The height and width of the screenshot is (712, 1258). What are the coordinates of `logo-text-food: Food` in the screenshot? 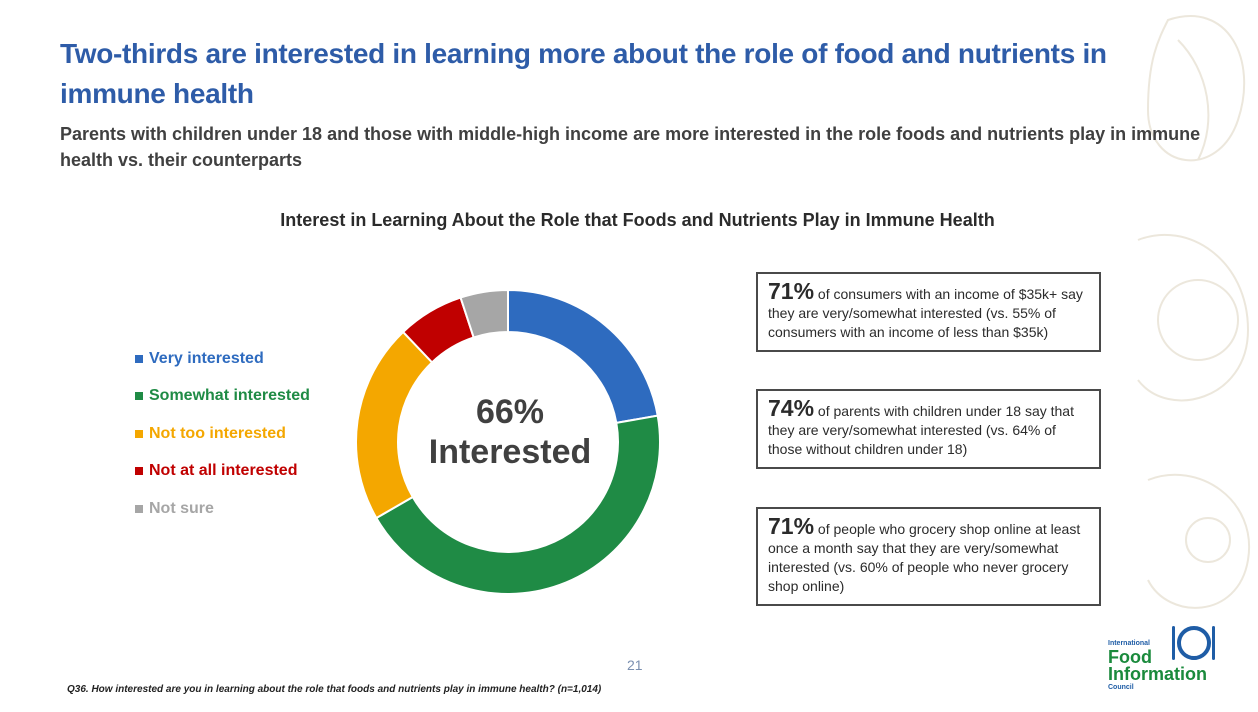 It's located at (1130, 657).